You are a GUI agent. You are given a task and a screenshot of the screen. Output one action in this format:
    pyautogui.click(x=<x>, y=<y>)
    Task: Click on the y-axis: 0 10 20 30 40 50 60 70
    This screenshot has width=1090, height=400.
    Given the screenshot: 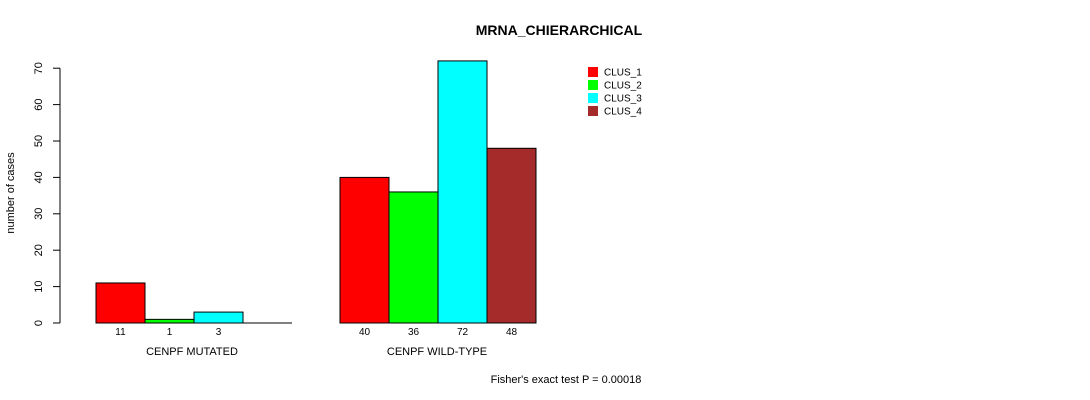 What is the action you would take?
    pyautogui.click(x=47, y=194)
    